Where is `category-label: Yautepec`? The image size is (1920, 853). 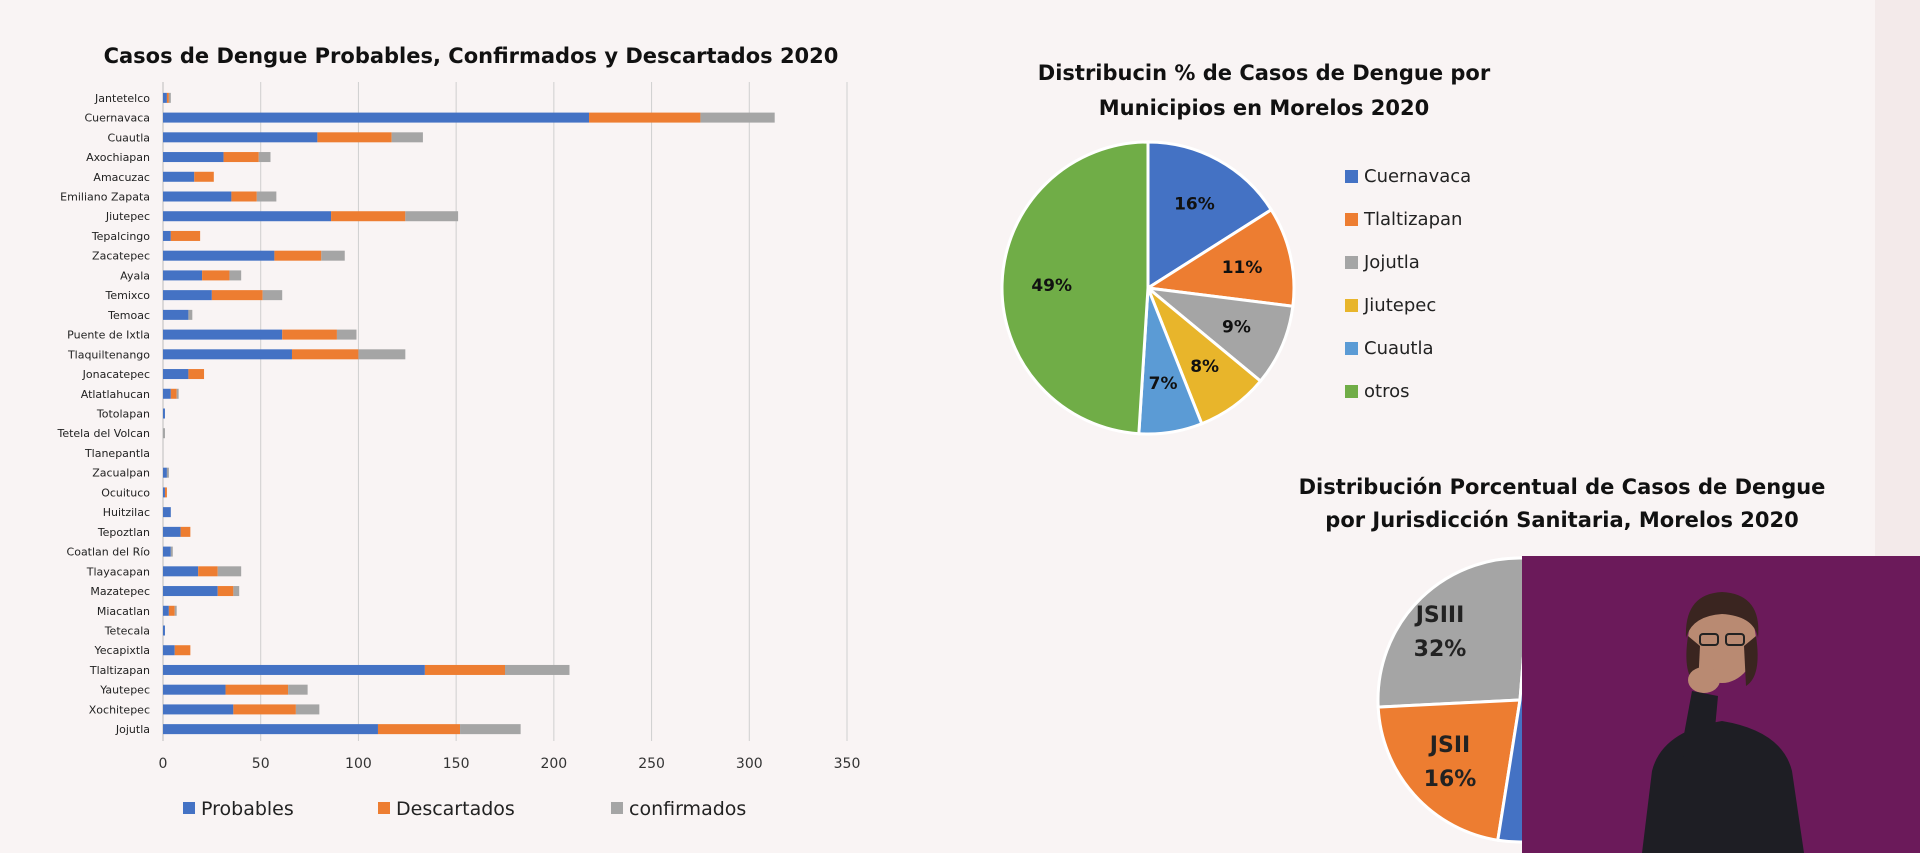 category-label: Yautepec is located at coordinates (124, 690).